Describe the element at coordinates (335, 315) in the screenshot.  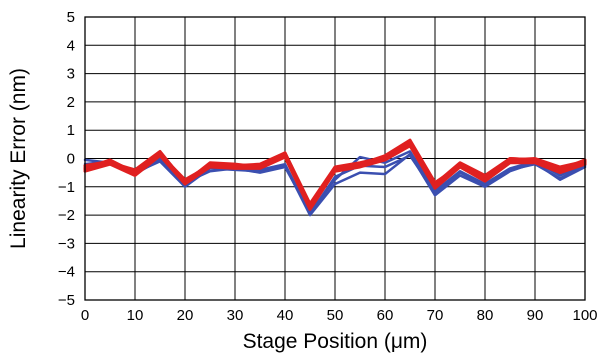
I see `x-tick-label: 50` at that location.